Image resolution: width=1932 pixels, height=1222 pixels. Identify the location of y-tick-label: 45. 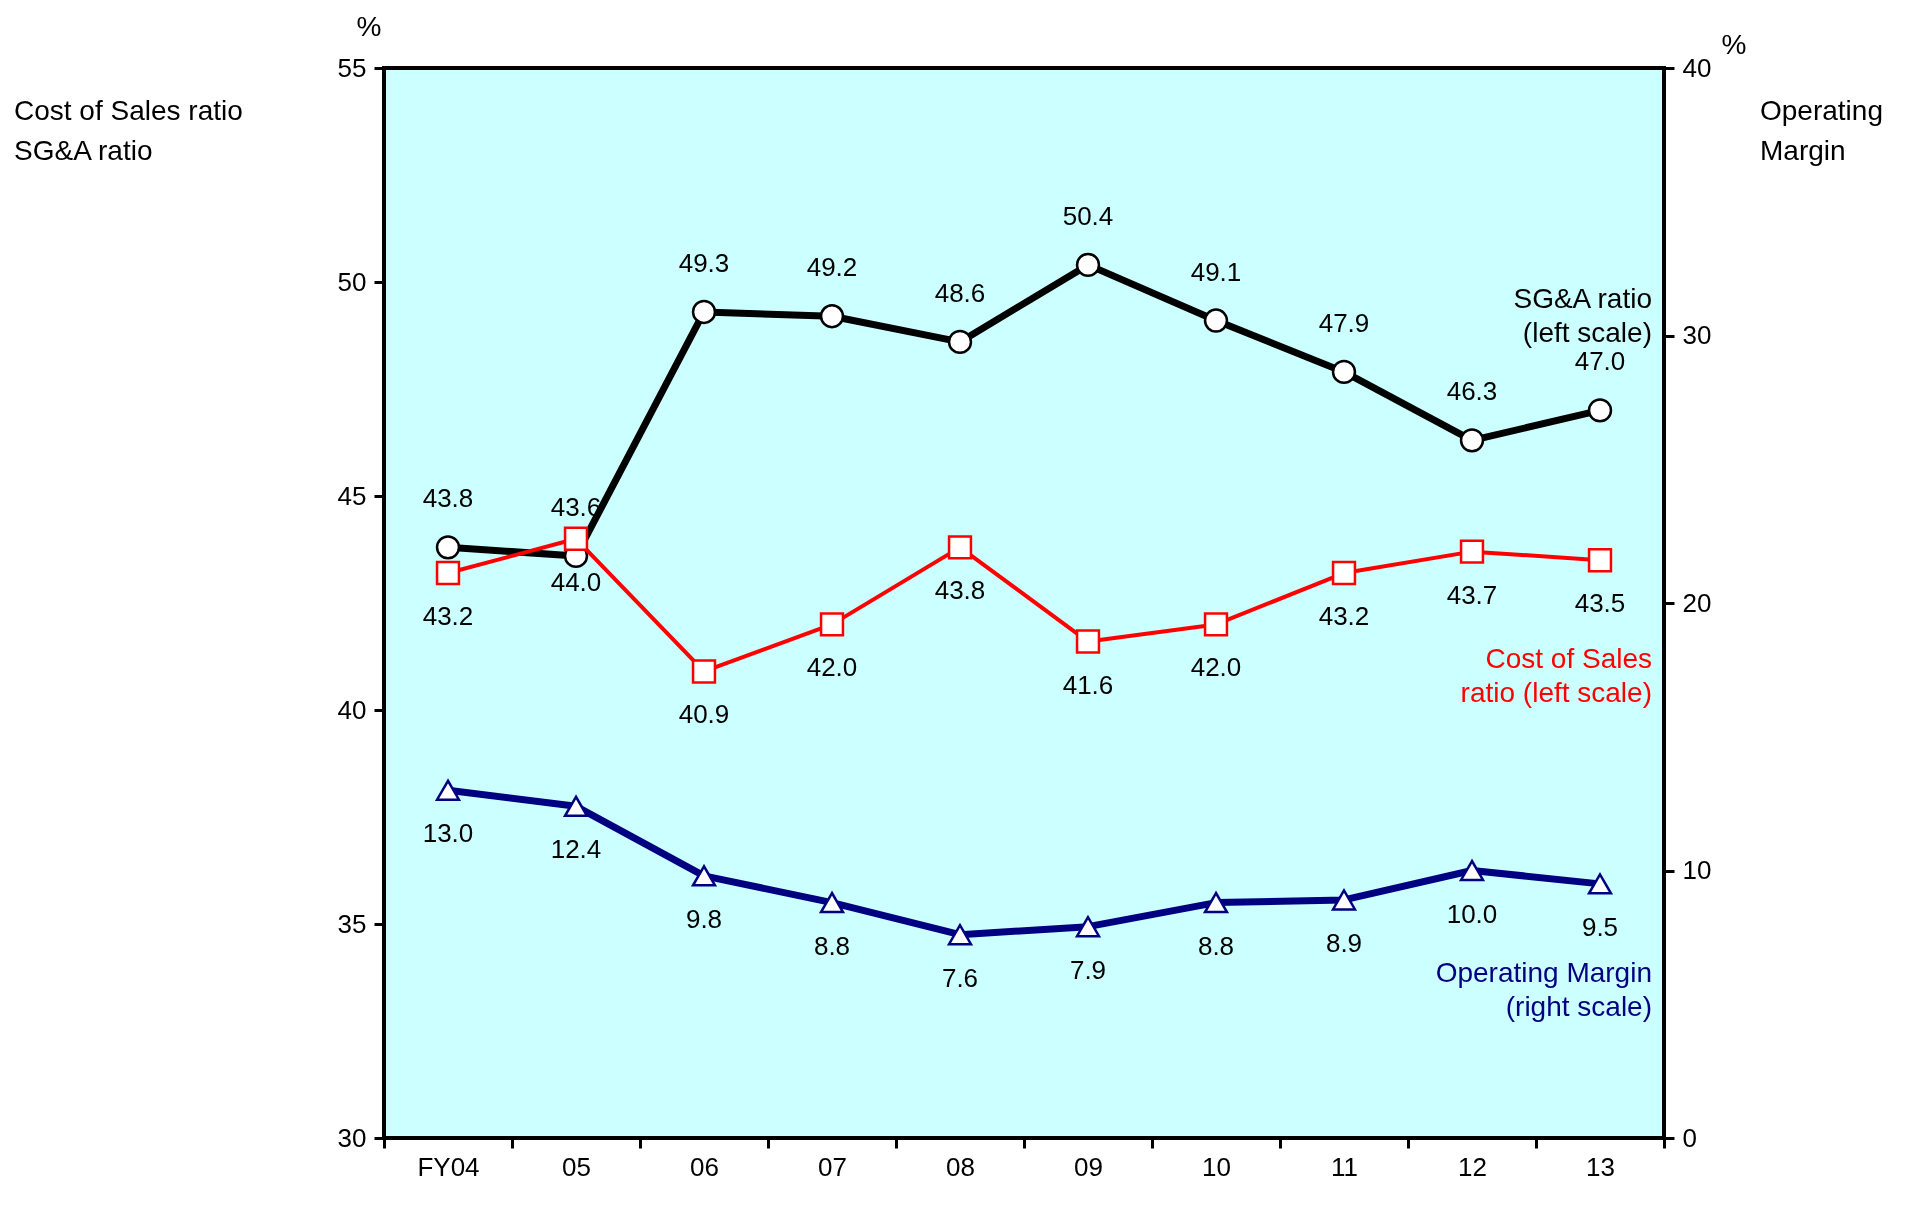
(352, 495).